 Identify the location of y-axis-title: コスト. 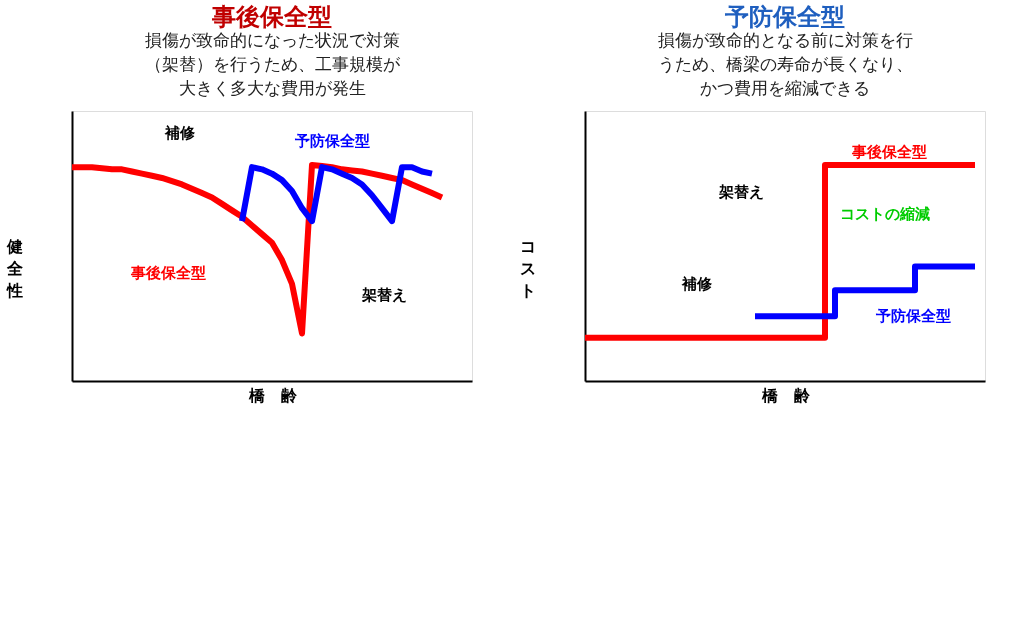
(527, 268).